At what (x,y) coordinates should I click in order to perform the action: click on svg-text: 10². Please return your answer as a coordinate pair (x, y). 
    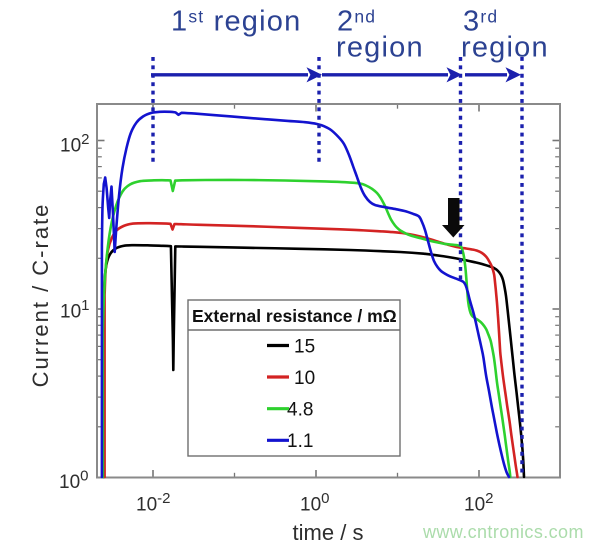
    Looking at the image, I should click on (478, 503).